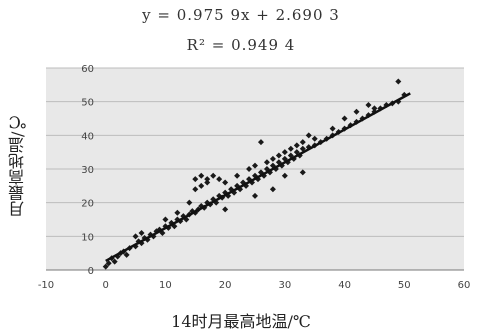  What do you see at coordinates (225, 285) in the screenshot?
I see `x-tick-label: 20` at bounding box center [225, 285].